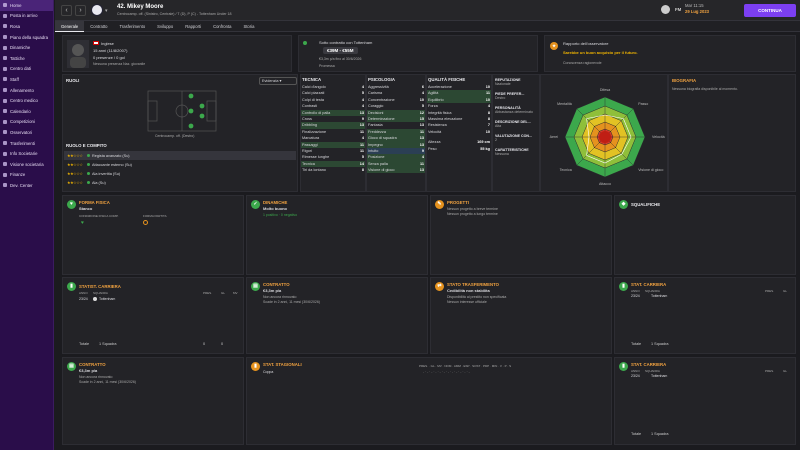 The width and height of the screenshot is (800, 450). I want to click on contract3-title: CONTRATTO, so click(92, 364).